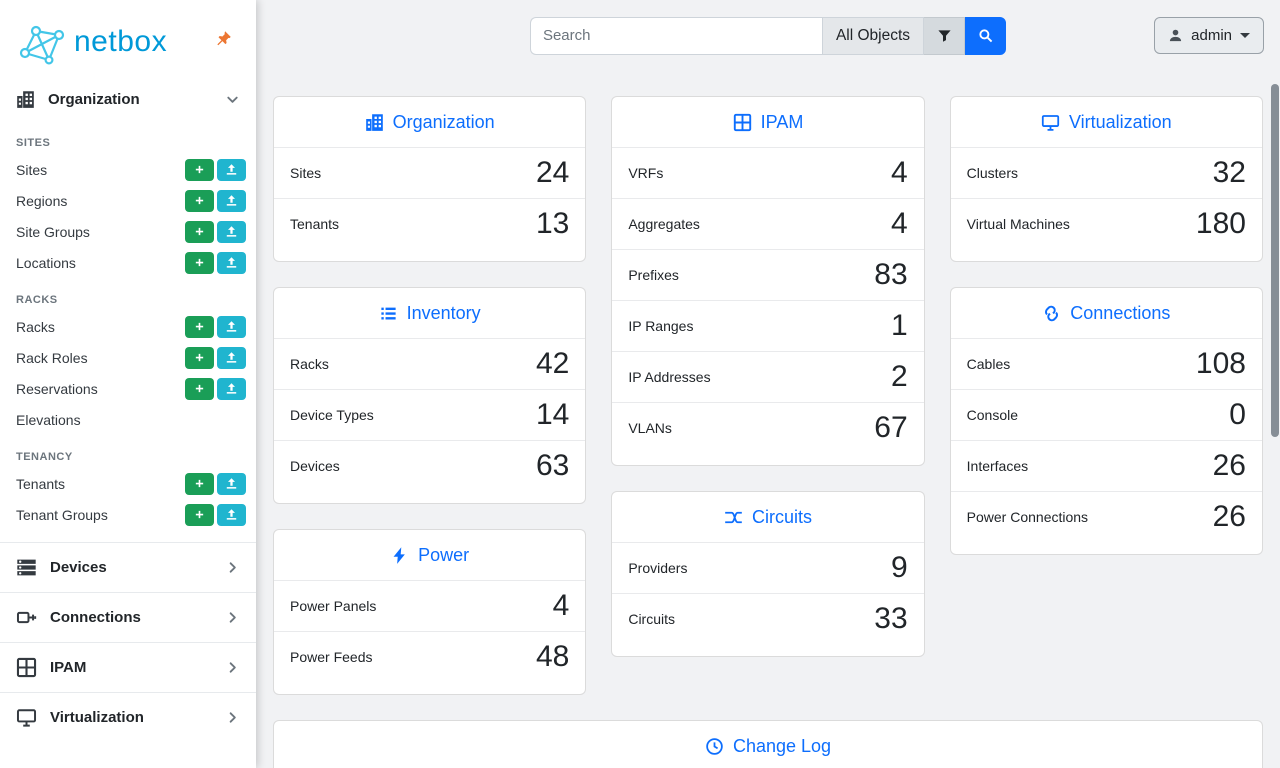 This screenshot has height=768, width=1280. Describe the element at coordinates (873, 35) in the screenshot. I see `object-type-select: All Objects` at that location.